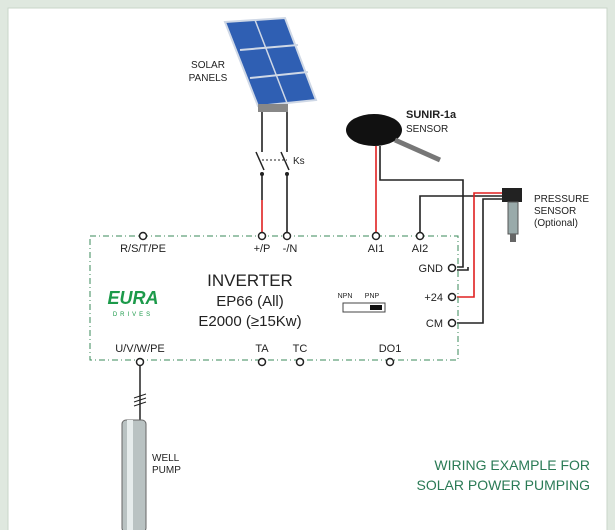  Describe the element at coordinates (250, 301) in the screenshot. I see `inverter-model: EP66 (All)` at that location.